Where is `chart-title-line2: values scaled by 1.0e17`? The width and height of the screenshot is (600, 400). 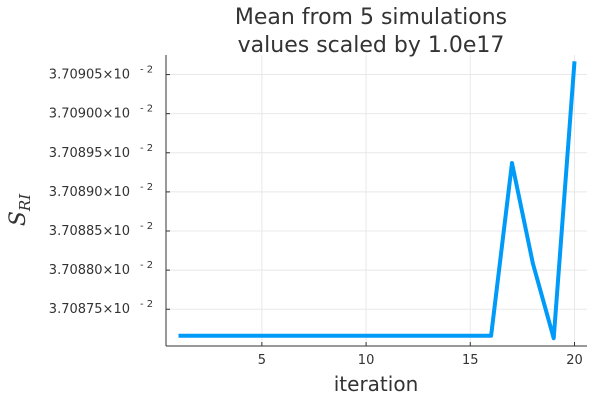
chart-title-line2: values scaled by 1.0e17 is located at coordinates (371, 45).